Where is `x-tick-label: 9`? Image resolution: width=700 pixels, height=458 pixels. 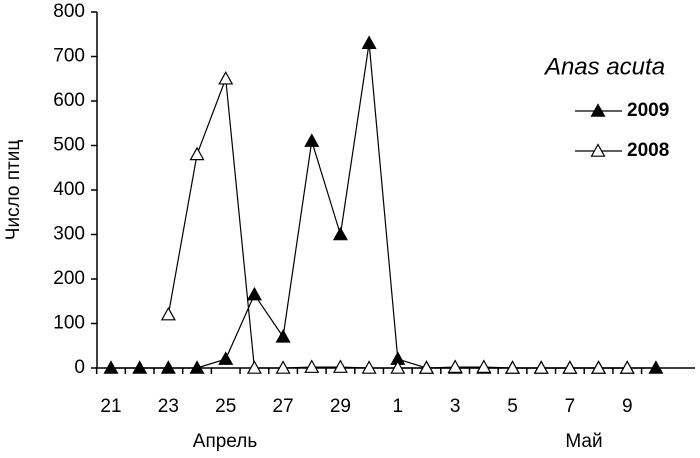 x-tick-label: 9 is located at coordinates (627, 406).